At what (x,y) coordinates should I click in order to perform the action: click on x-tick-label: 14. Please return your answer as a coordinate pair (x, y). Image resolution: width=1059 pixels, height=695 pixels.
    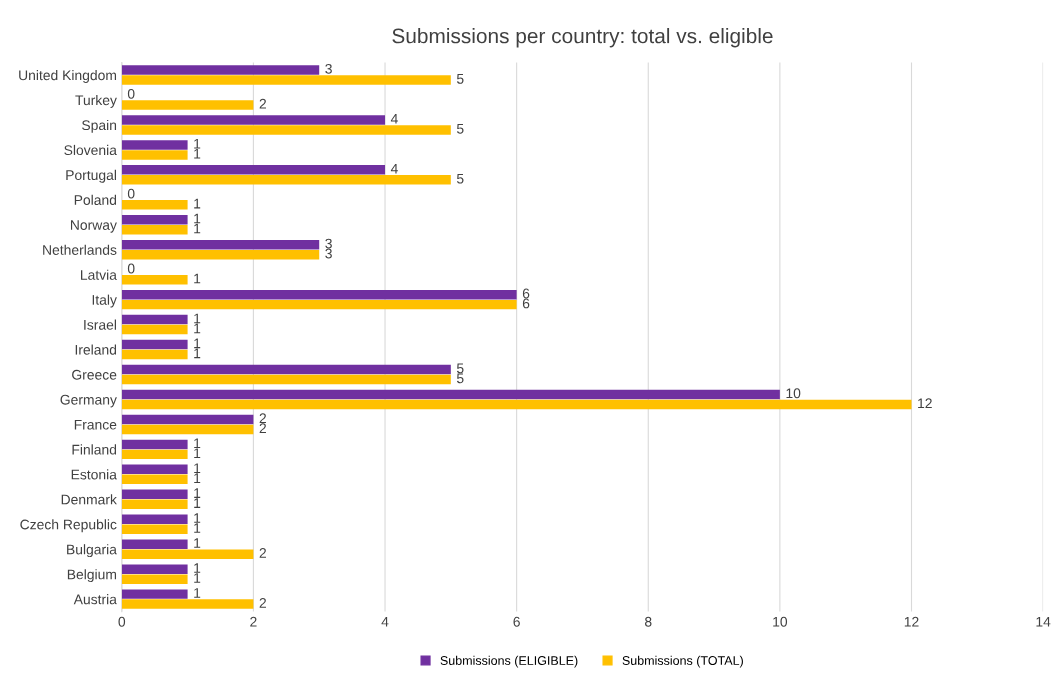
    Looking at the image, I should click on (1043, 621).